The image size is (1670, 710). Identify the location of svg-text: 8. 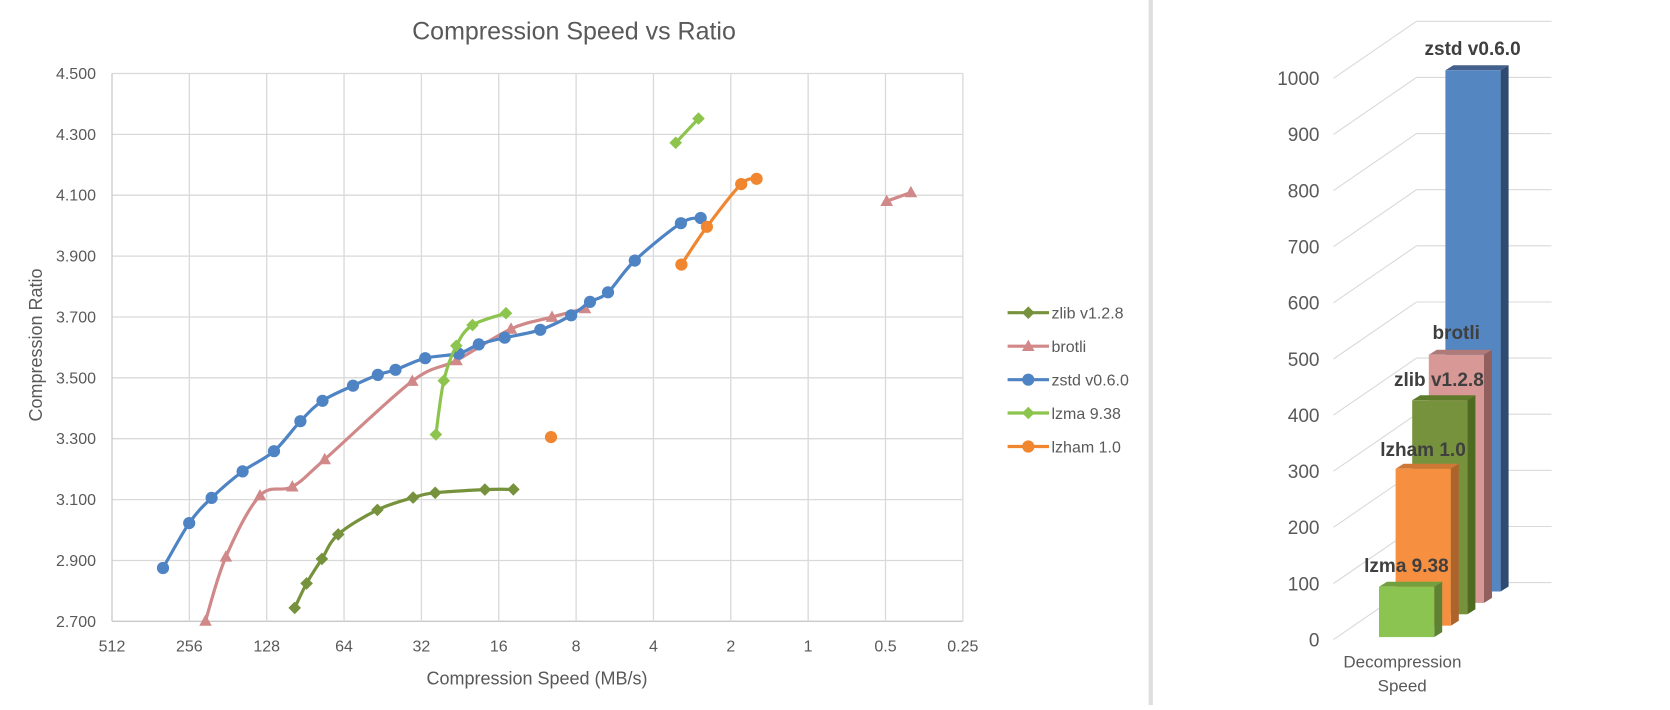
(576, 647).